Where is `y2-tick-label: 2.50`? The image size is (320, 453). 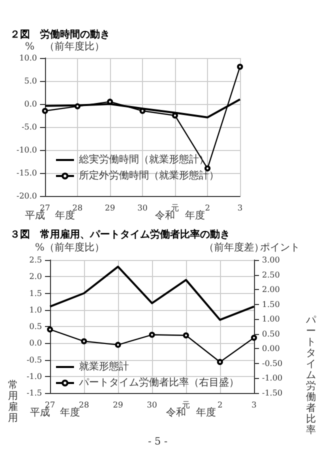 y2-tick-label: 2.50 is located at coordinates (271, 275).